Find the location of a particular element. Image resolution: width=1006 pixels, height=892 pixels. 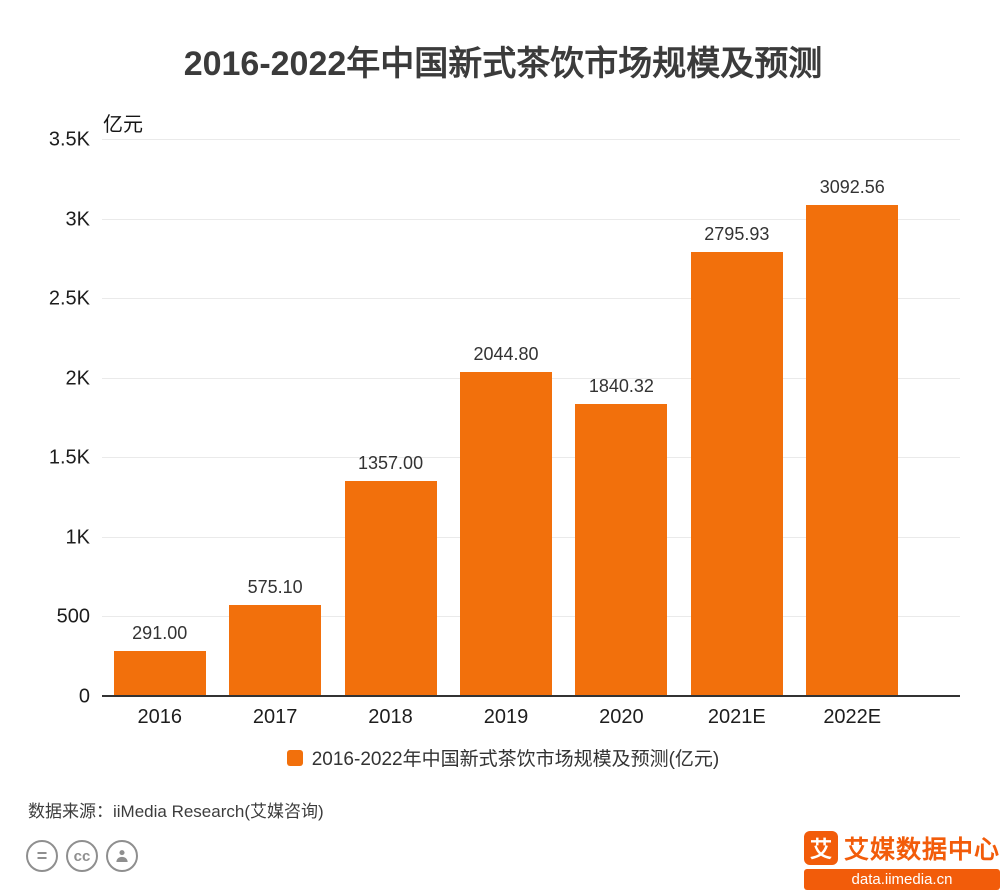

iimedia-logo-icon: 艾 is located at coordinates (820, 848).